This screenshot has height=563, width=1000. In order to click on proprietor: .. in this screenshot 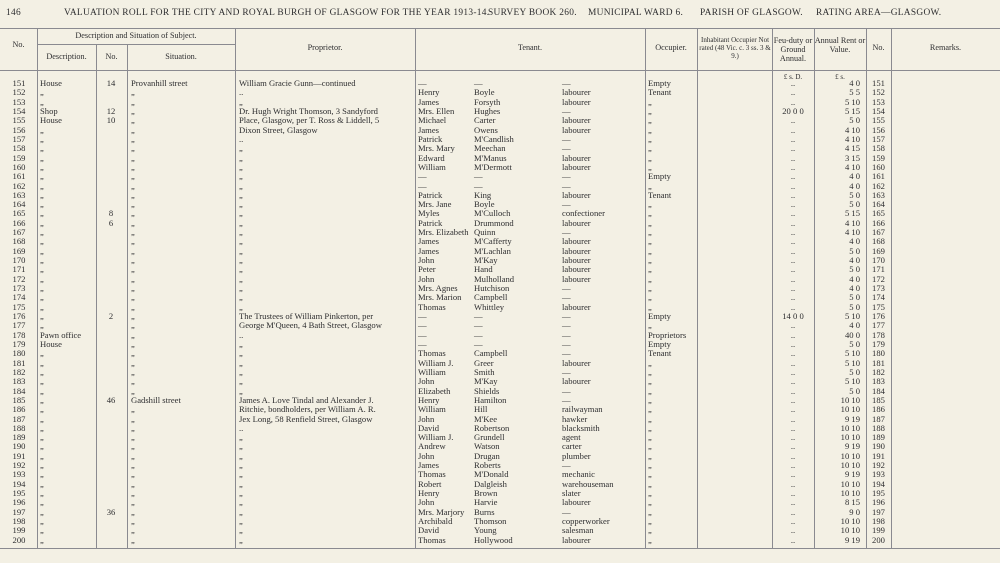, I will do `click(241, 92)`.